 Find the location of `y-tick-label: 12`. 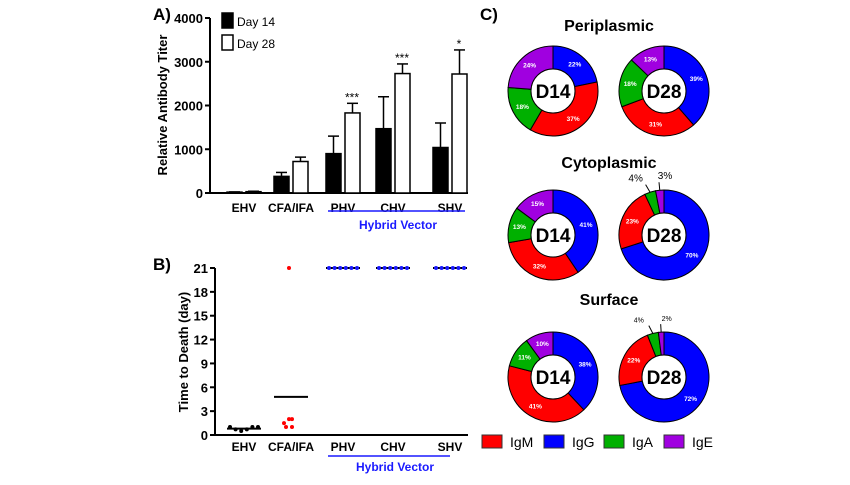

y-tick-label: 12 is located at coordinates (201, 340).